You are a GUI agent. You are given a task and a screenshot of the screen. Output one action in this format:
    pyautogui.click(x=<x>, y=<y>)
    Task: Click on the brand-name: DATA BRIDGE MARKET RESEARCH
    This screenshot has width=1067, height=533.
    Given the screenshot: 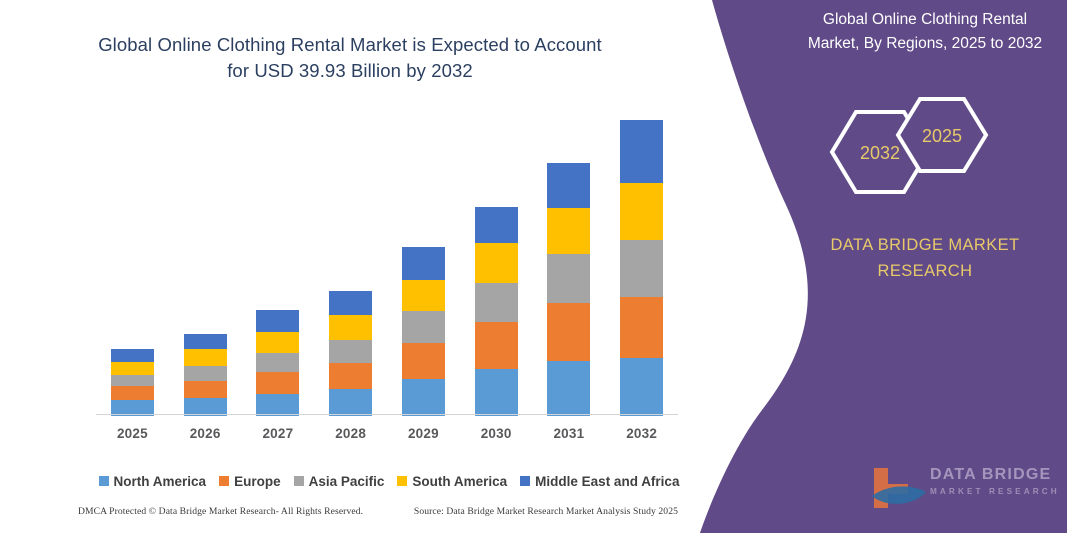 What is the action you would take?
    pyautogui.click(x=925, y=258)
    